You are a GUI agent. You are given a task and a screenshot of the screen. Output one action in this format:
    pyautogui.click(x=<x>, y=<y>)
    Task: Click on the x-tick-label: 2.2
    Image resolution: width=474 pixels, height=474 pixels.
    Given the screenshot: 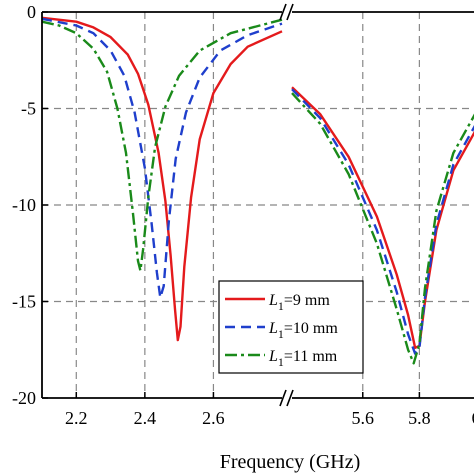 What is the action you would take?
    pyautogui.click(x=76, y=418)
    